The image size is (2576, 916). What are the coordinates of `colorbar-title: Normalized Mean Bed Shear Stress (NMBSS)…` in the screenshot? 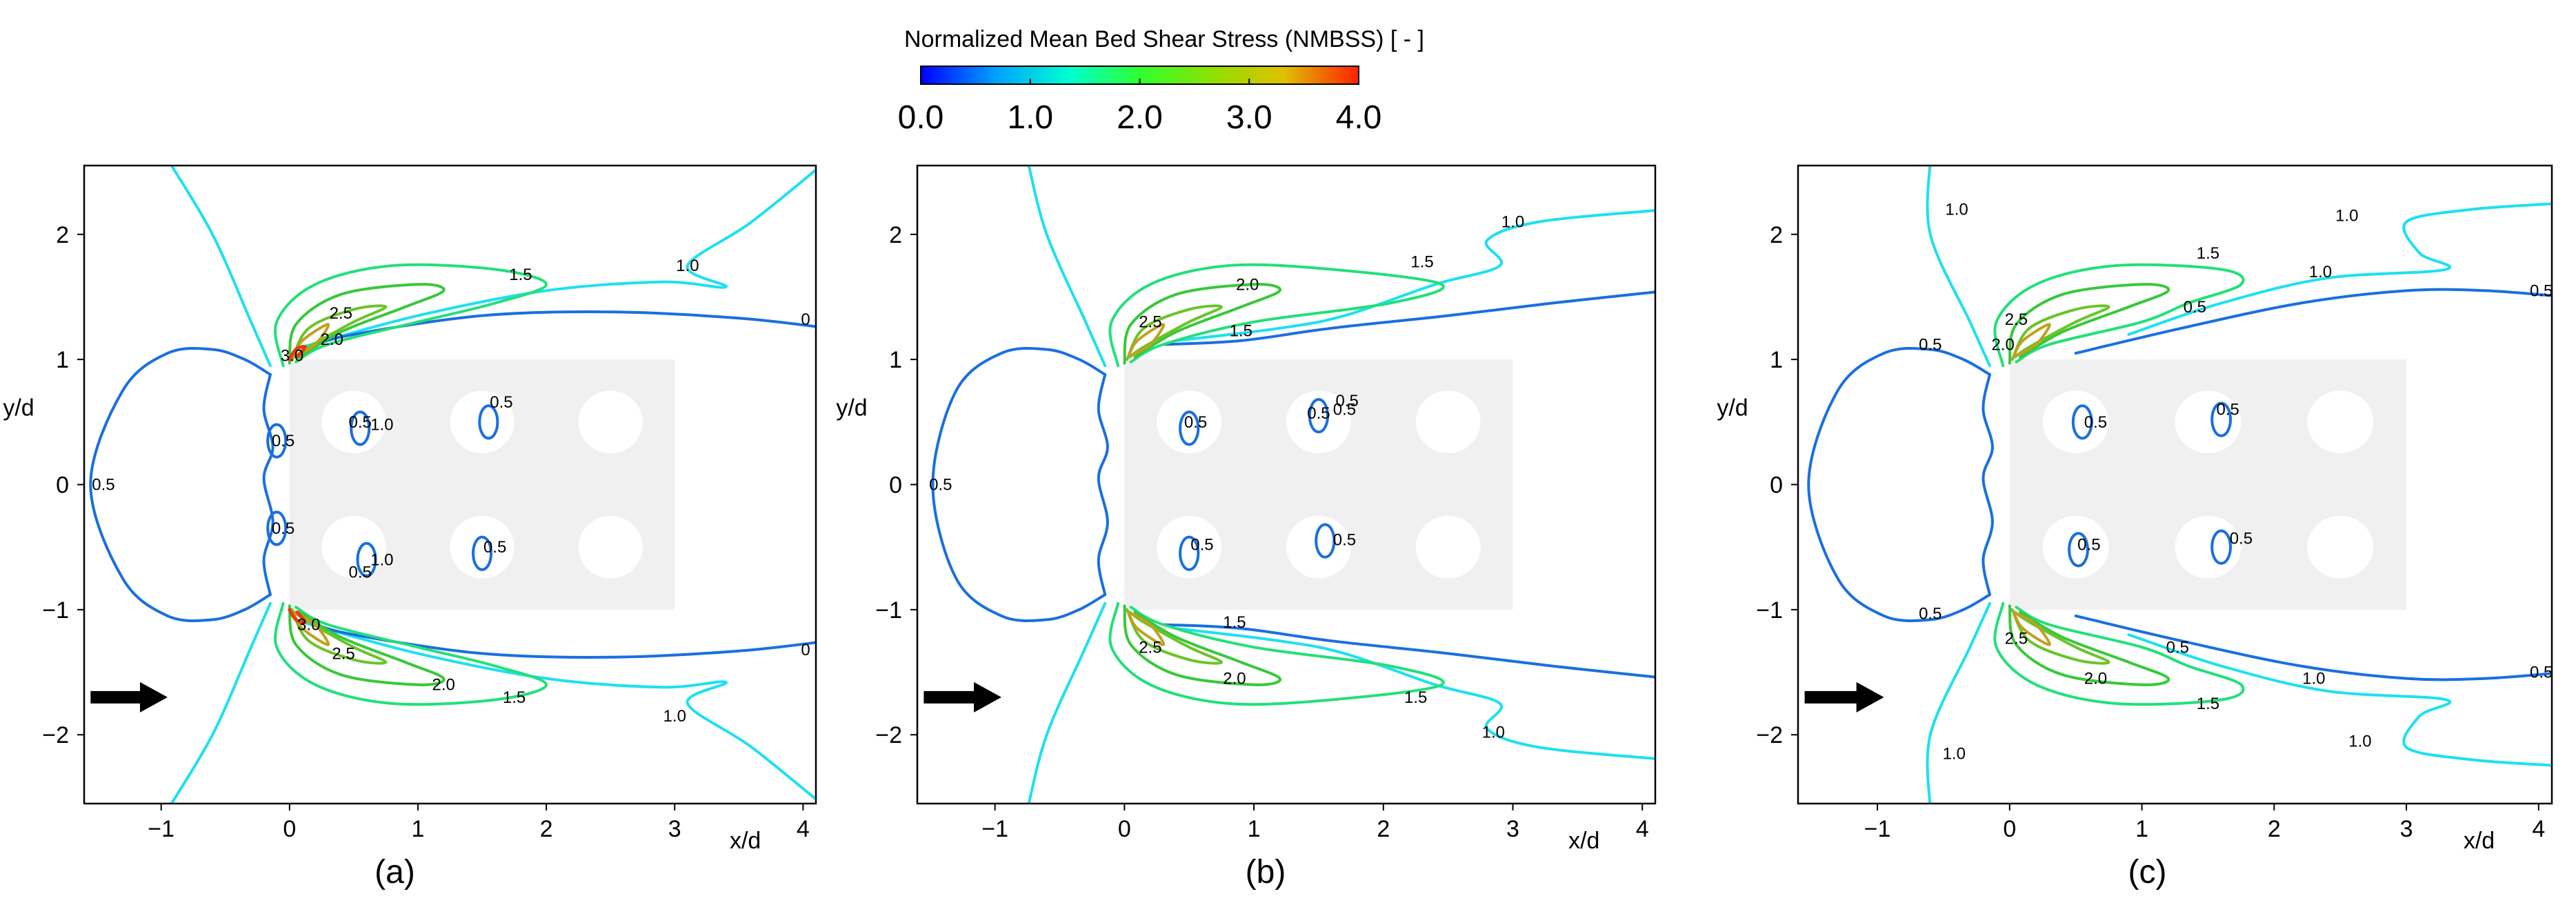 It's located at (1164, 39).